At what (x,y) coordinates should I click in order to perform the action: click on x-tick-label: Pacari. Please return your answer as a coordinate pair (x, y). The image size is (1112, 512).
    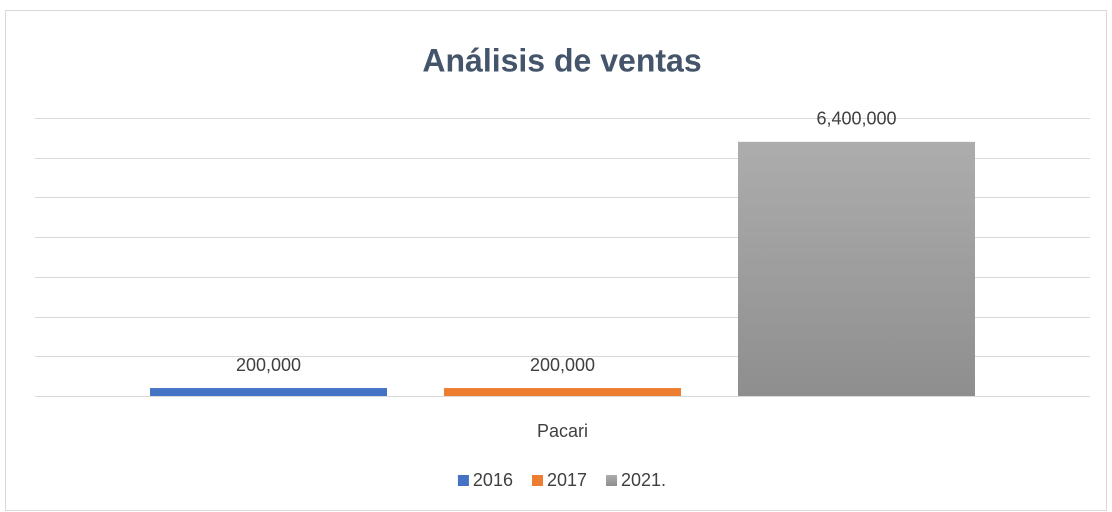
    Looking at the image, I should click on (562, 431).